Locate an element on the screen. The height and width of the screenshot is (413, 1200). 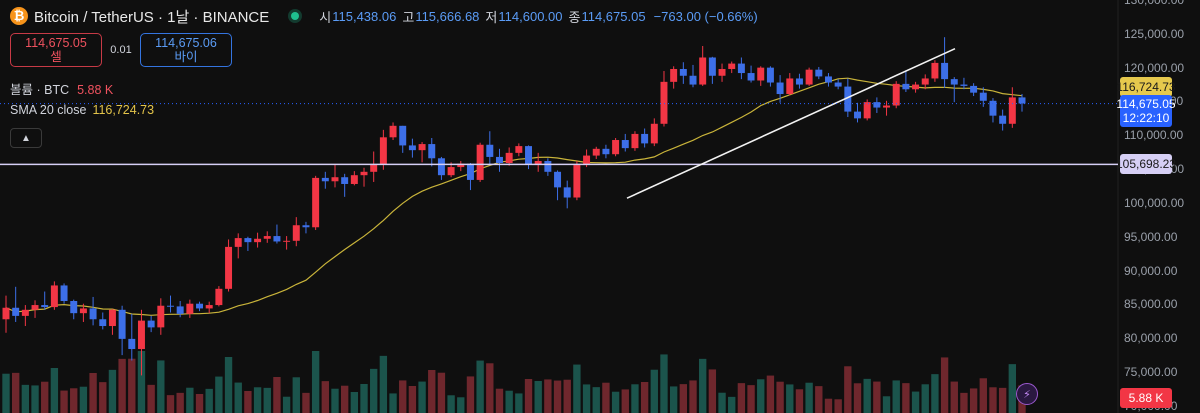
price-axis-tick: 100,000.00 is located at coordinates (1154, 202).